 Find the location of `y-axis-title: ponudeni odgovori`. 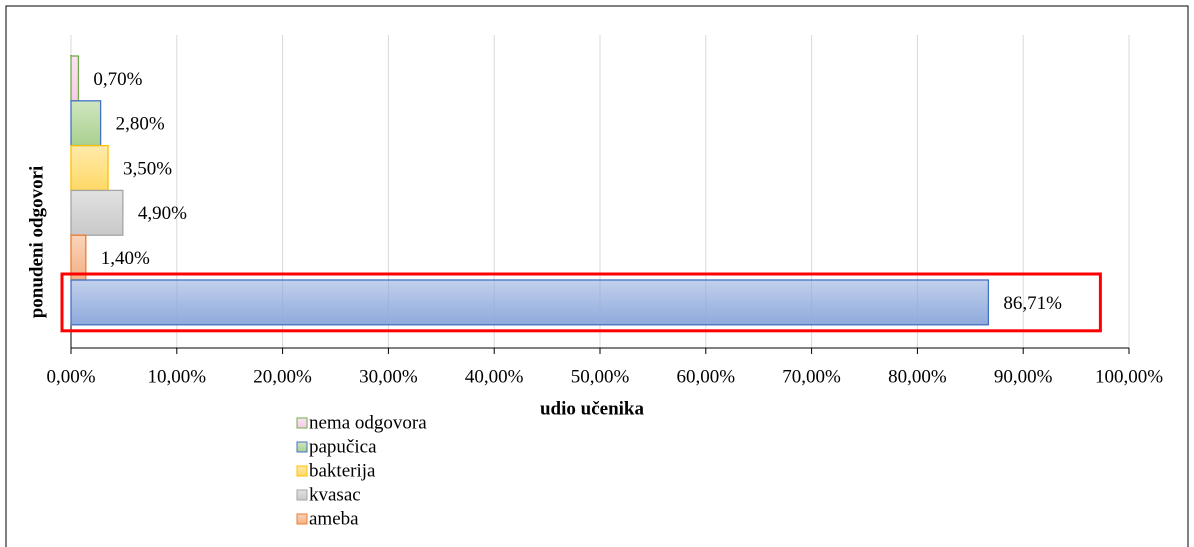

y-axis-title: ponudeni odgovori is located at coordinates (36, 242).